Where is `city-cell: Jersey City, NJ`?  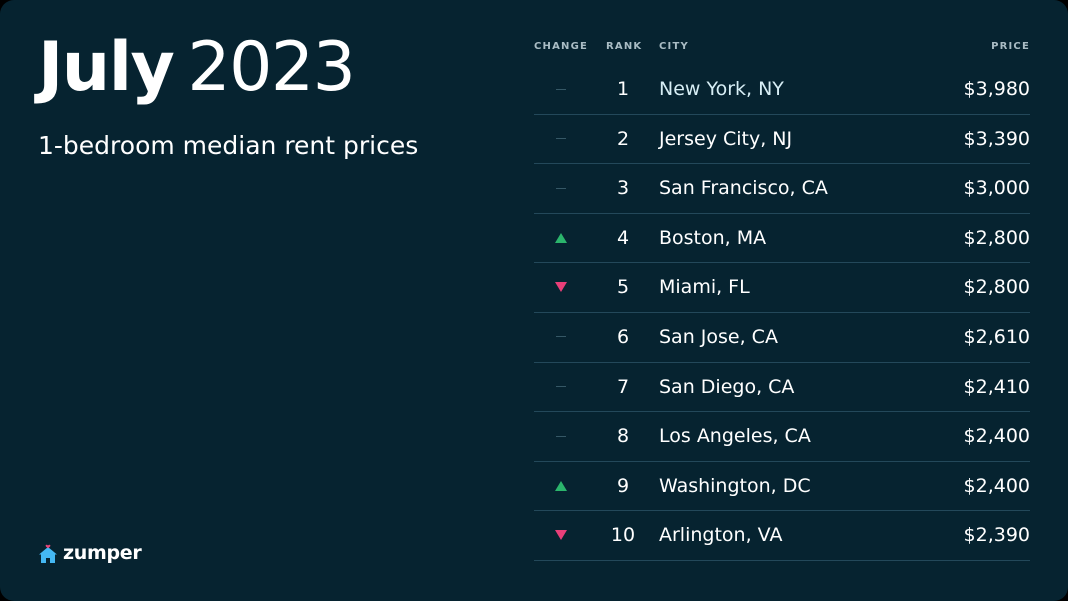 city-cell: Jersey City, NJ is located at coordinates (726, 138).